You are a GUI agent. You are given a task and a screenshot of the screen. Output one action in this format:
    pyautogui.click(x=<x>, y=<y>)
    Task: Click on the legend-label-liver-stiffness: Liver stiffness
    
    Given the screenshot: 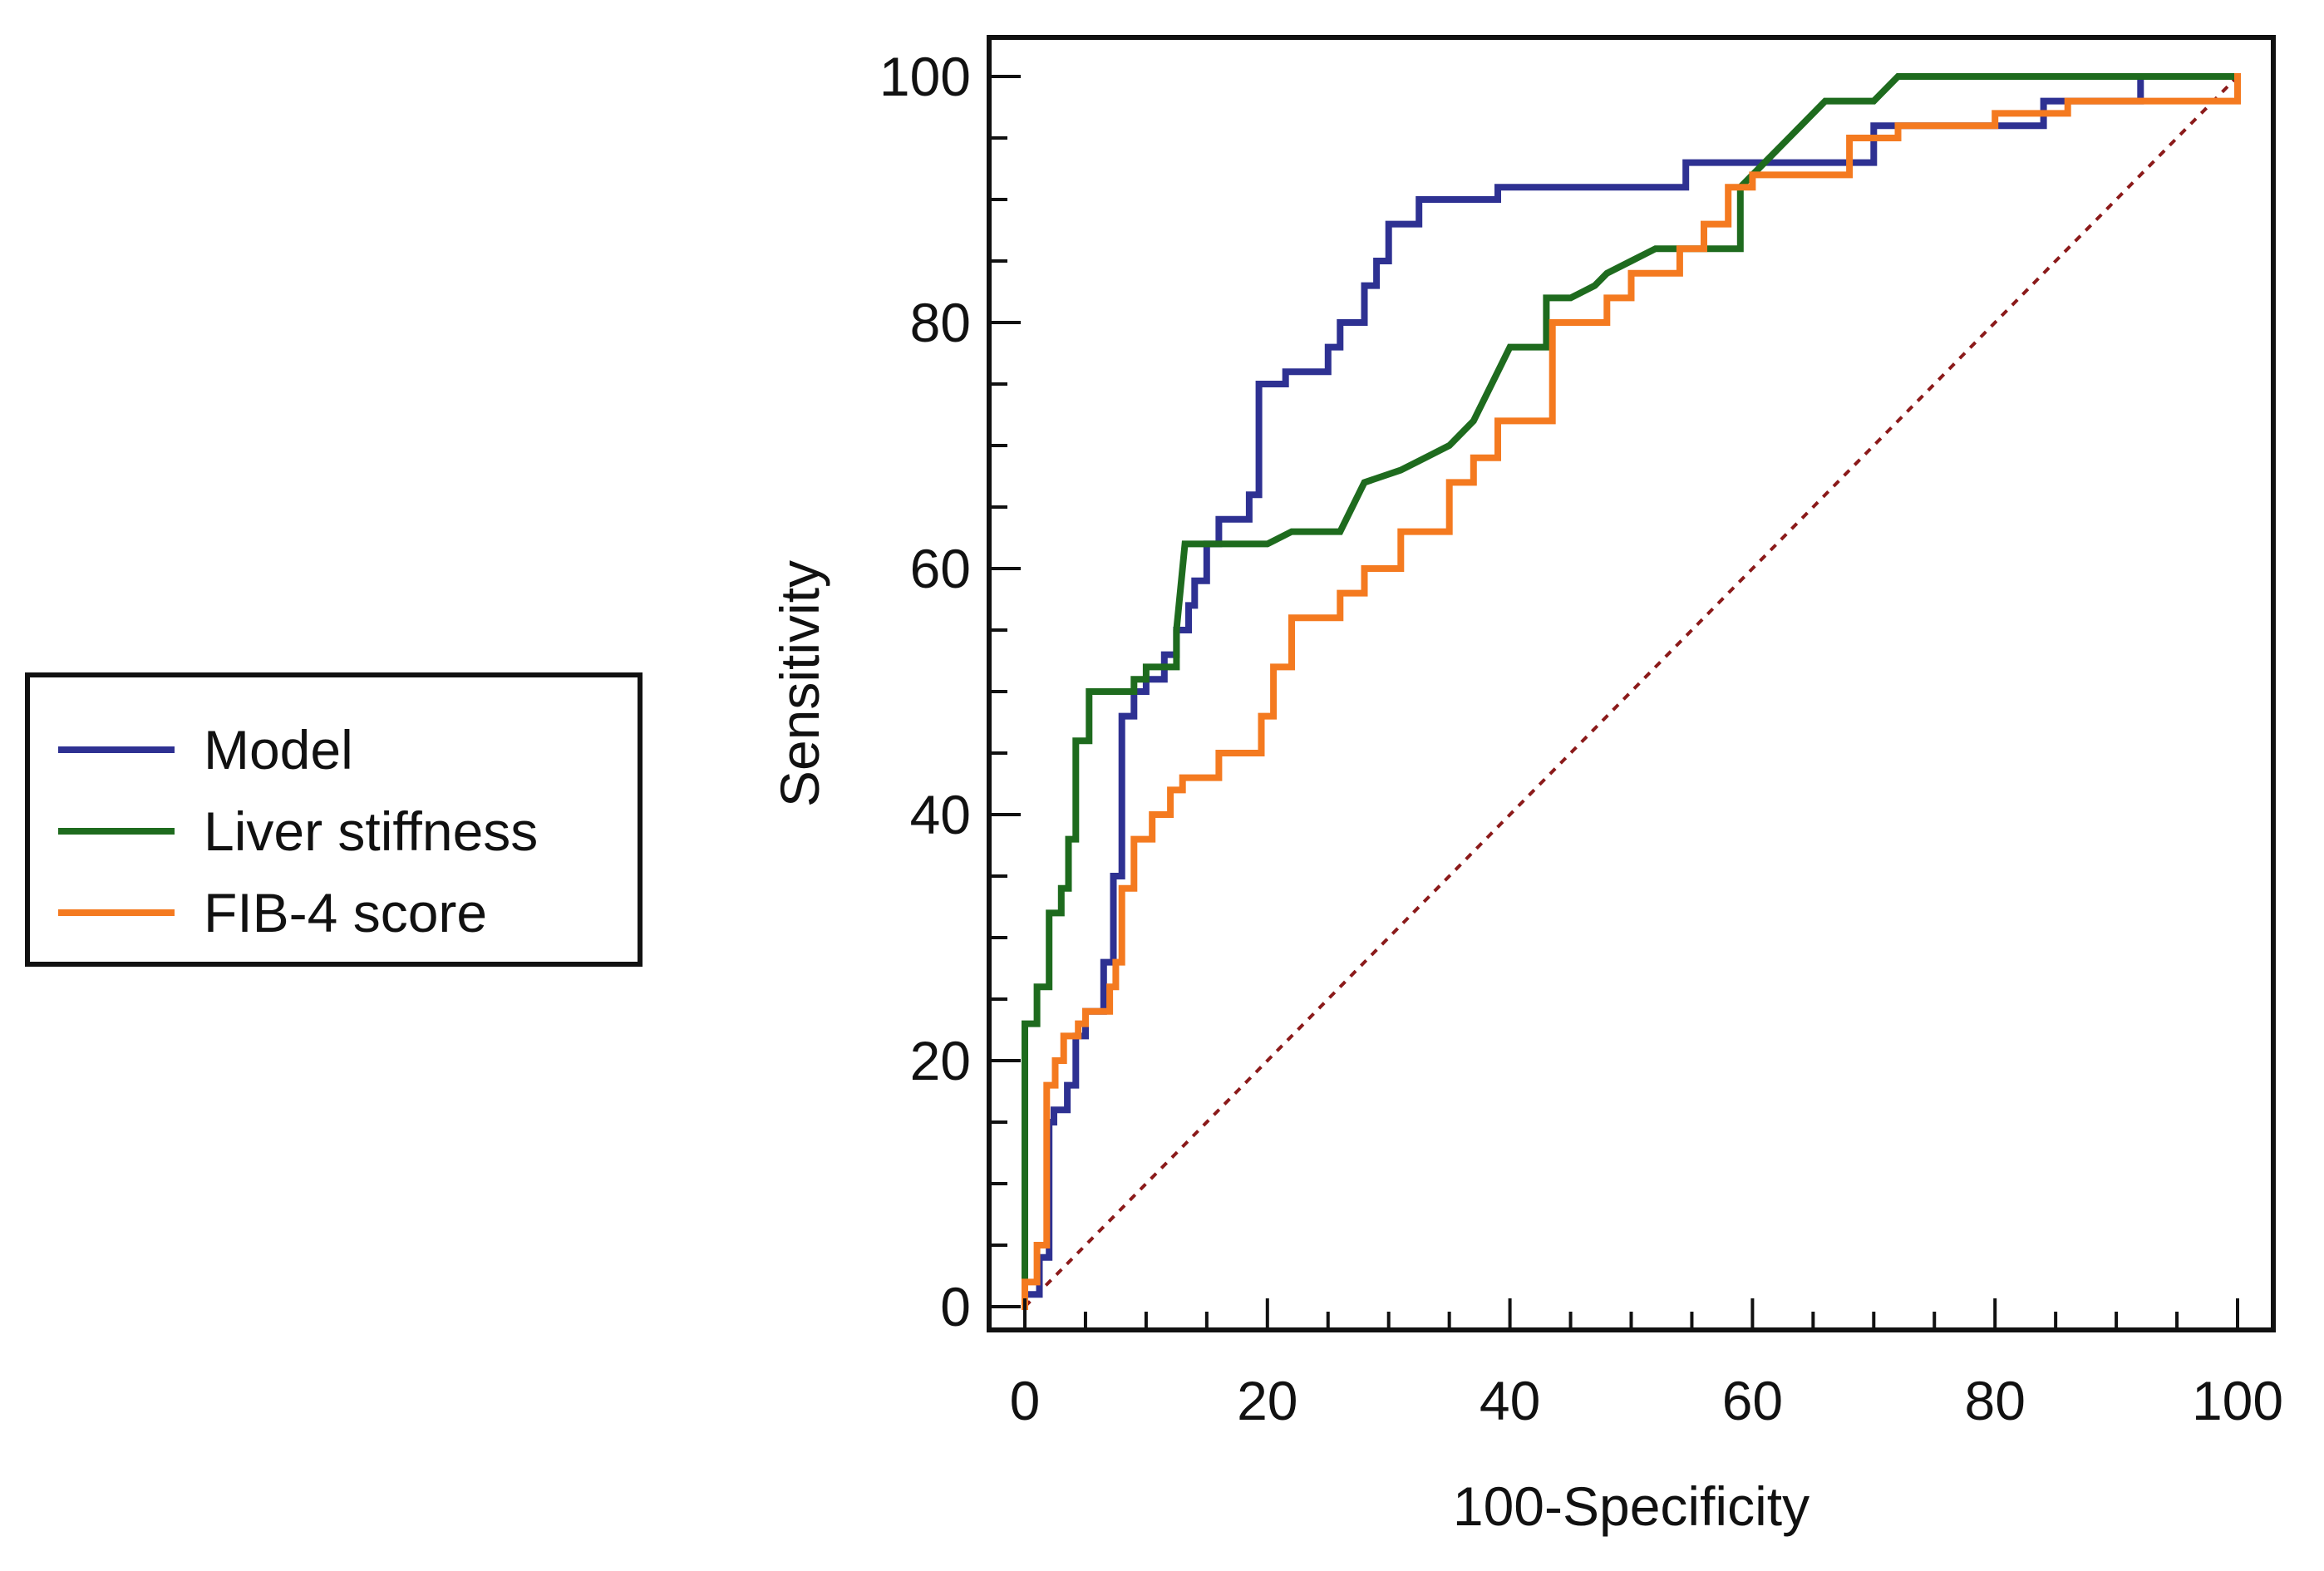 What is the action you would take?
    pyautogui.click(x=371, y=831)
    